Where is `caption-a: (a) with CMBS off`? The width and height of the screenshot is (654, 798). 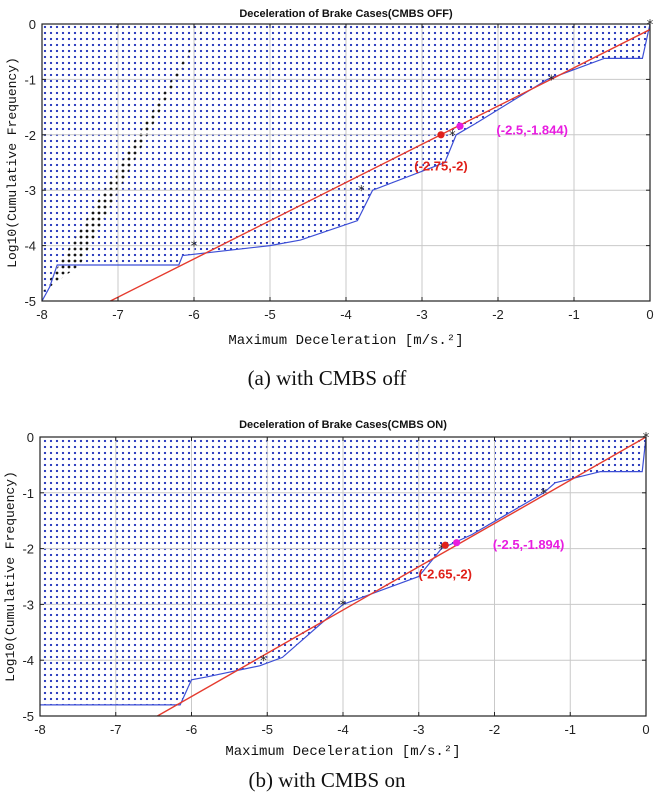
caption-a: (a) with CMBS off is located at coordinates (327, 378).